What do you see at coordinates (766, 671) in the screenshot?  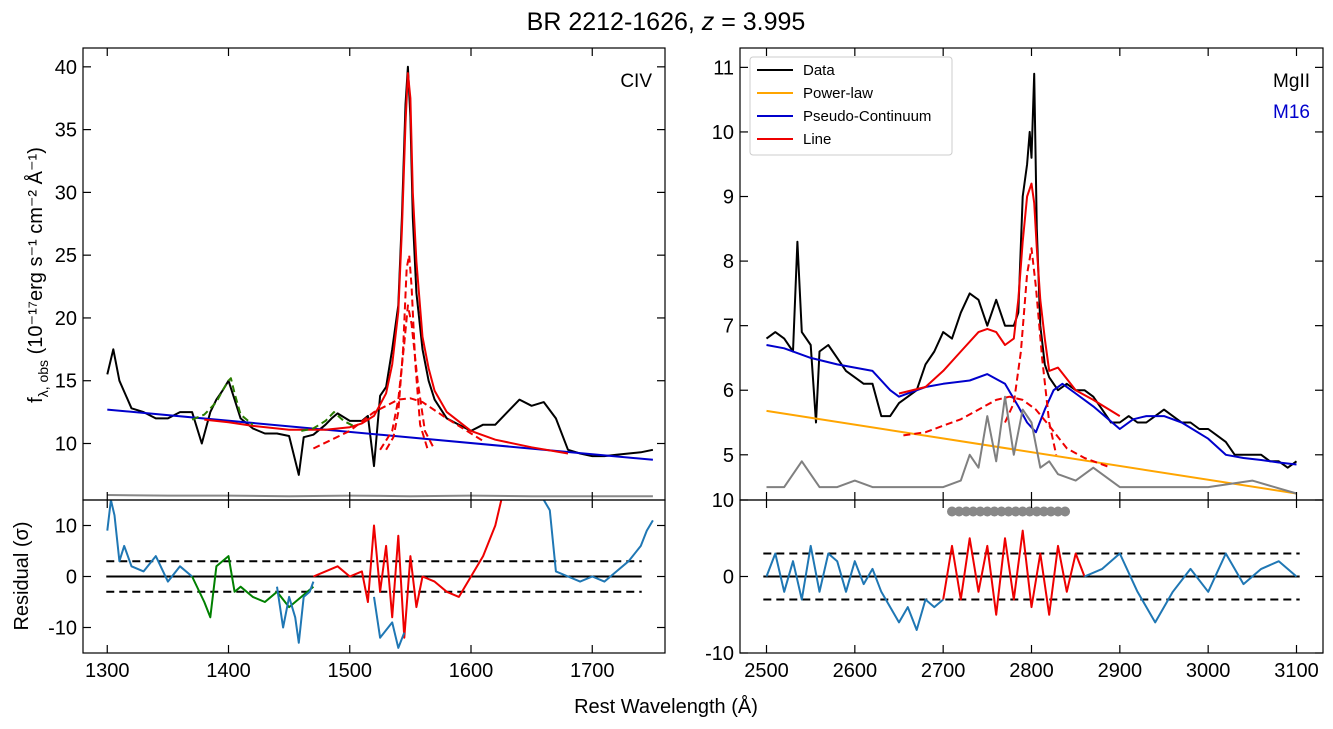 I see `x-tick-label: 2500` at bounding box center [766, 671].